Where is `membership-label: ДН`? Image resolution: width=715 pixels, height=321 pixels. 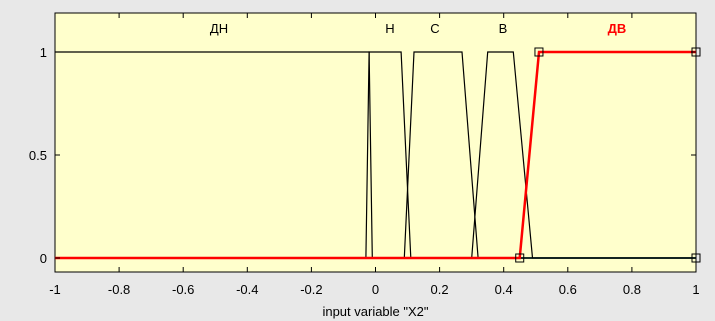 membership-label: ДН is located at coordinates (219, 28).